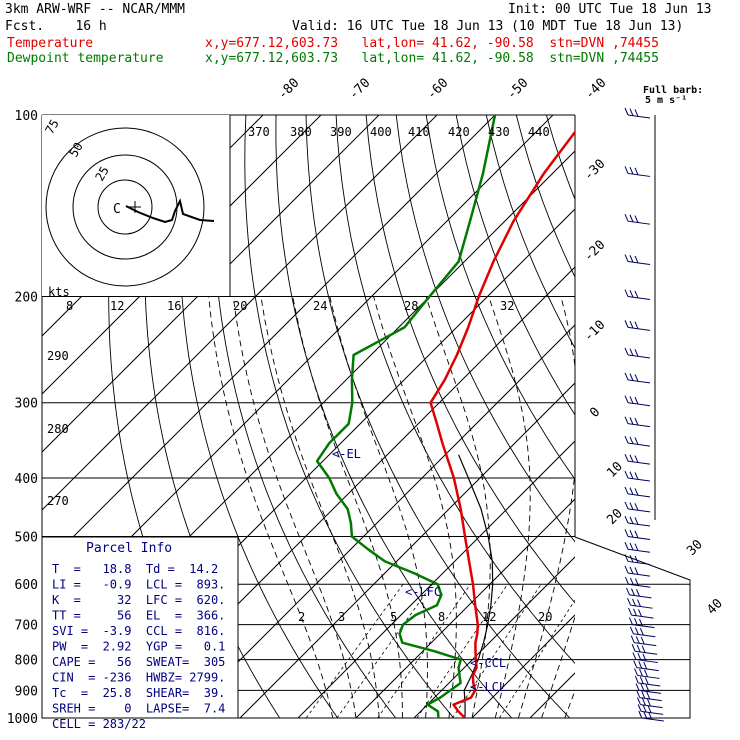 The width and height of the screenshot is (740, 740). What do you see at coordinates (411, 306) in the screenshot?
I see `wind-speed-axis-label: 28` at bounding box center [411, 306].